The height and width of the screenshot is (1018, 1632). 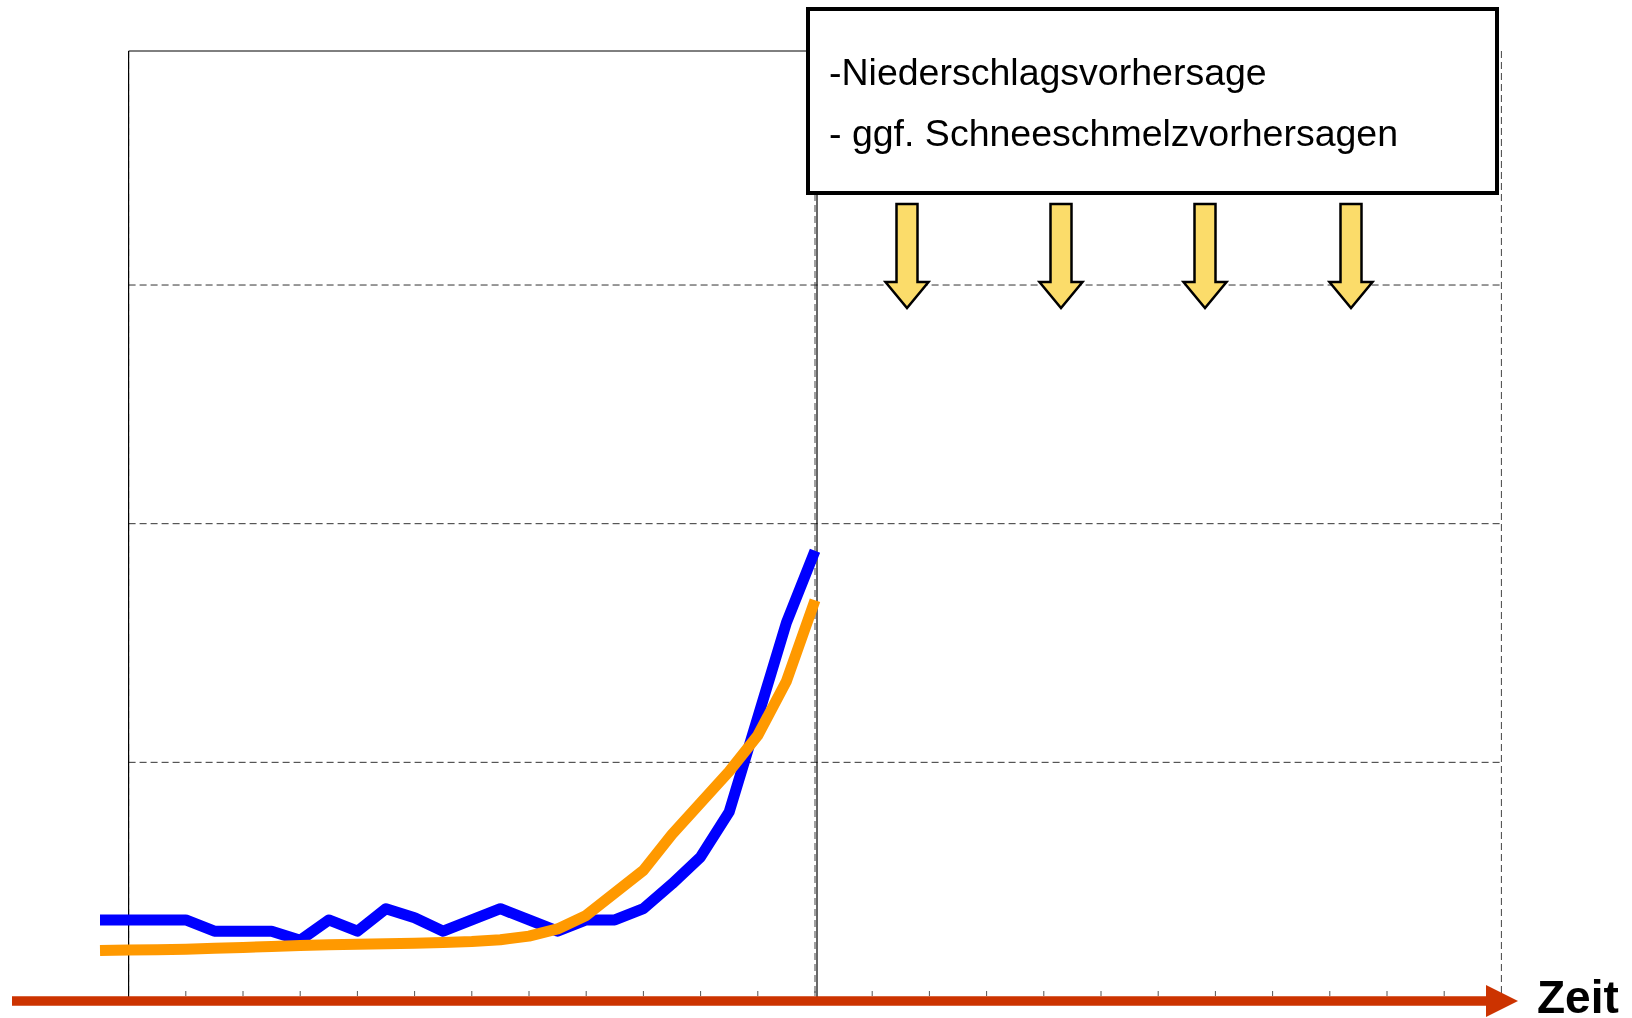 I want to click on text: -Niederschlagsvorhersage, so click(x=1048, y=72).